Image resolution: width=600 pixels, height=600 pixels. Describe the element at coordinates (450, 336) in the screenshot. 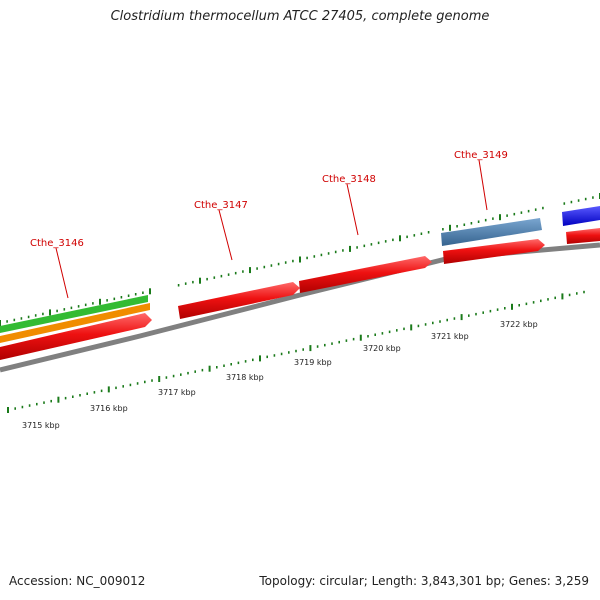

I see `kbp-label-3721: 3721 kbp` at that location.